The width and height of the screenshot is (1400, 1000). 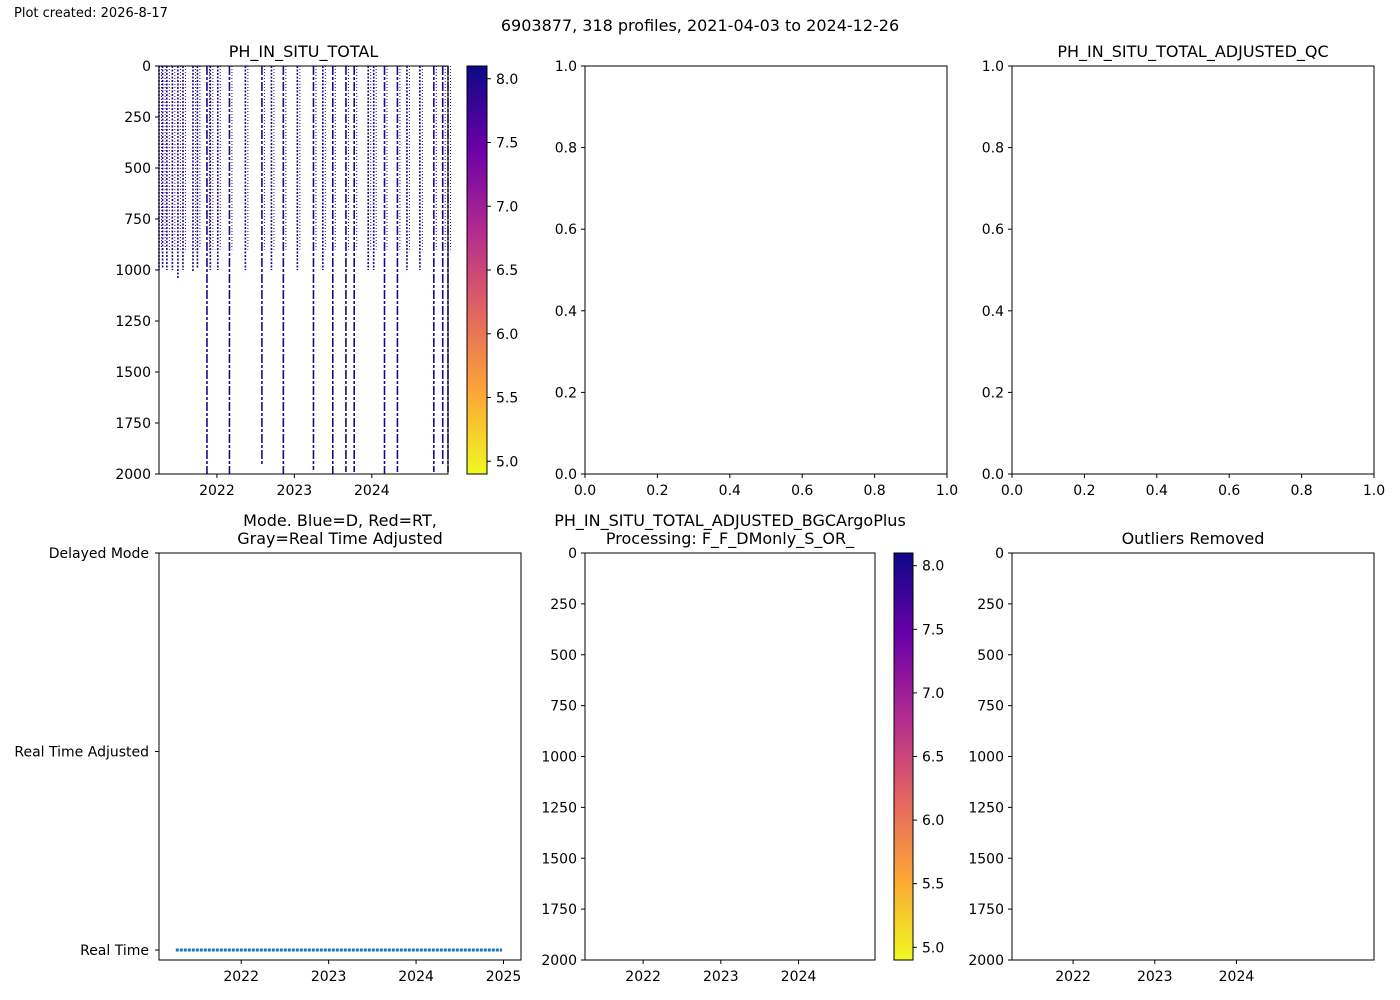 I want to click on bgc-subtitle: Processing: F_F_DMonly_S_OR_, so click(x=730, y=539).